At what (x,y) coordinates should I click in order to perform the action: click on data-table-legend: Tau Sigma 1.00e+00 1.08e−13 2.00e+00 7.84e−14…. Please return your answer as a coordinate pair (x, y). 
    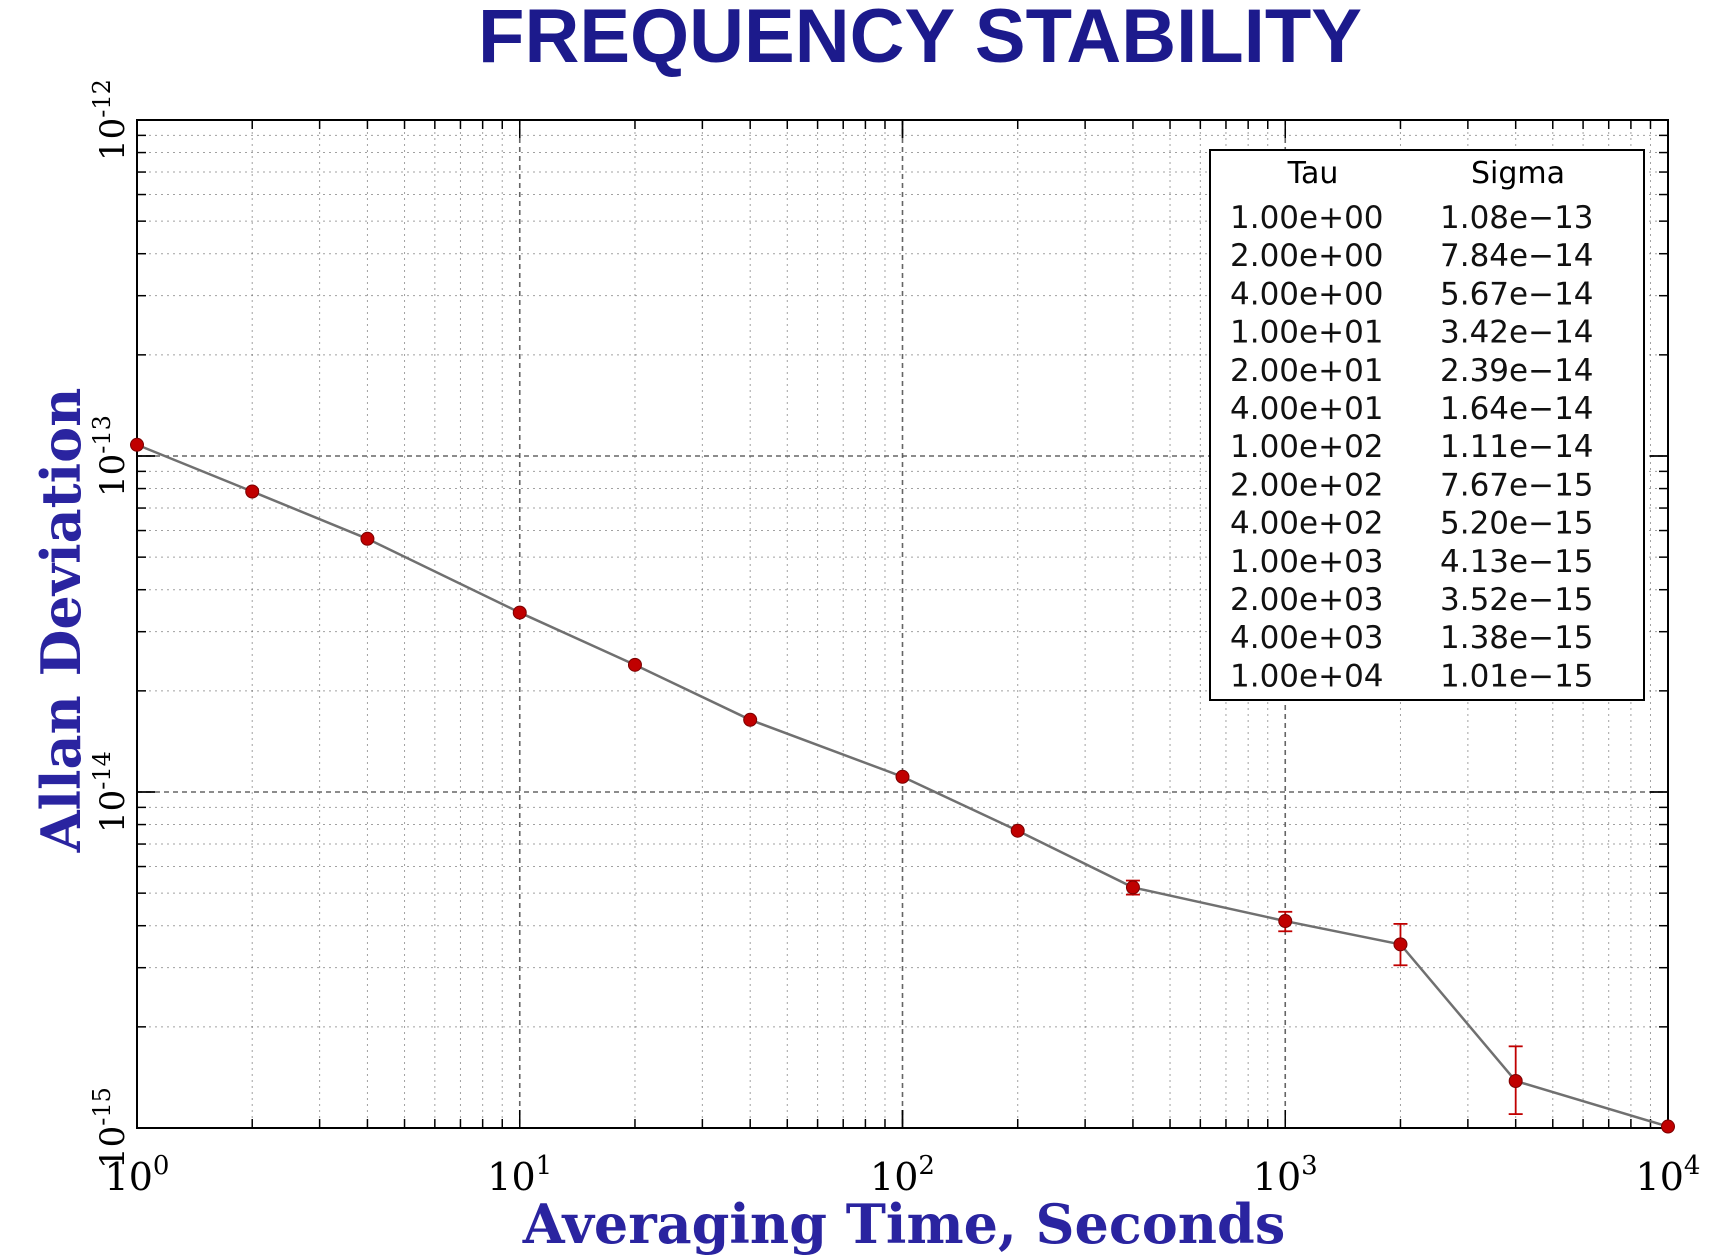
    Looking at the image, I should click on (1427, 425).